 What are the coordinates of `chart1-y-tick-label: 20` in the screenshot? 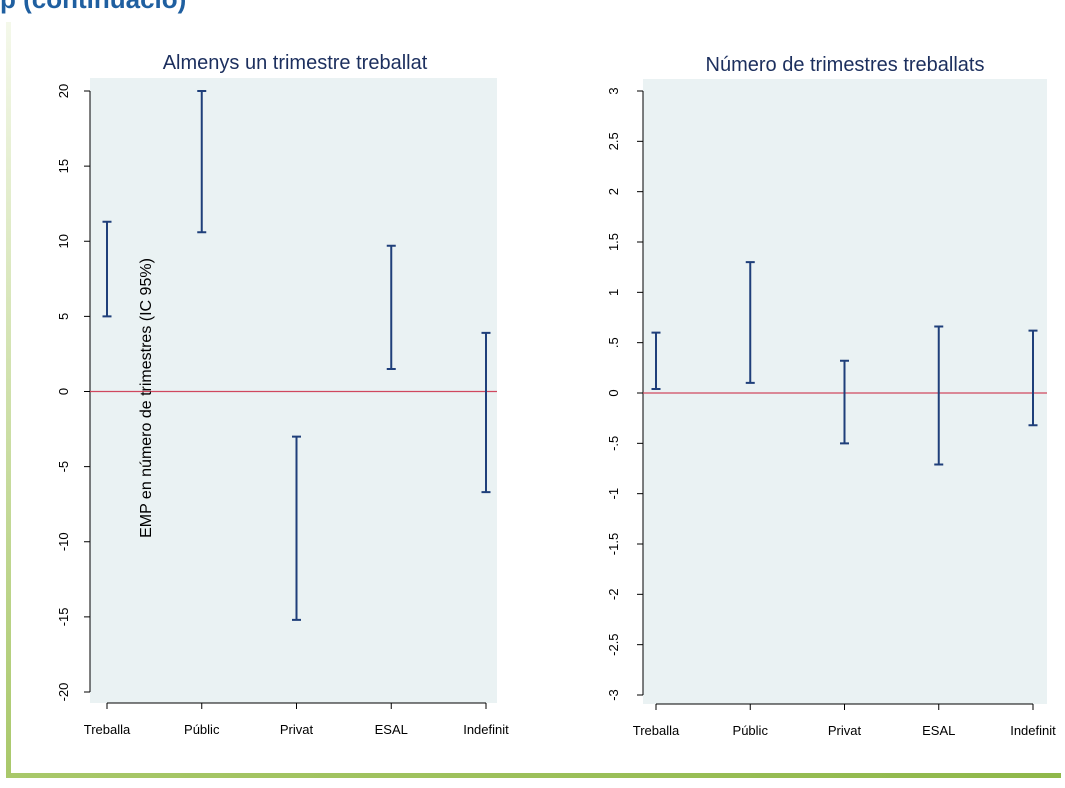 It's located at (63, 91).